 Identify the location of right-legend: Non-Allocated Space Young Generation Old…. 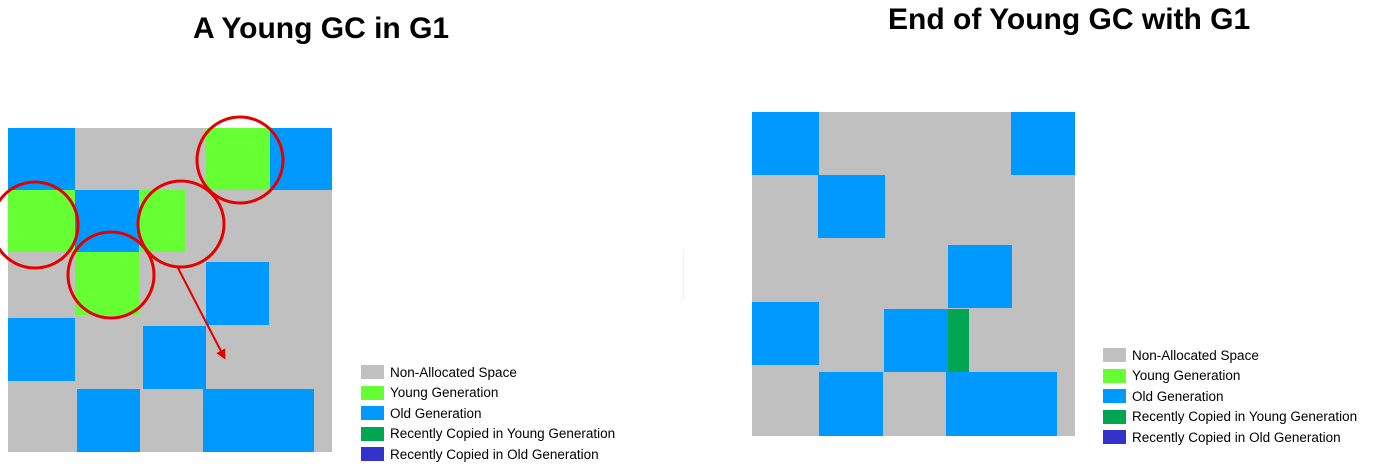
(1230, 396).